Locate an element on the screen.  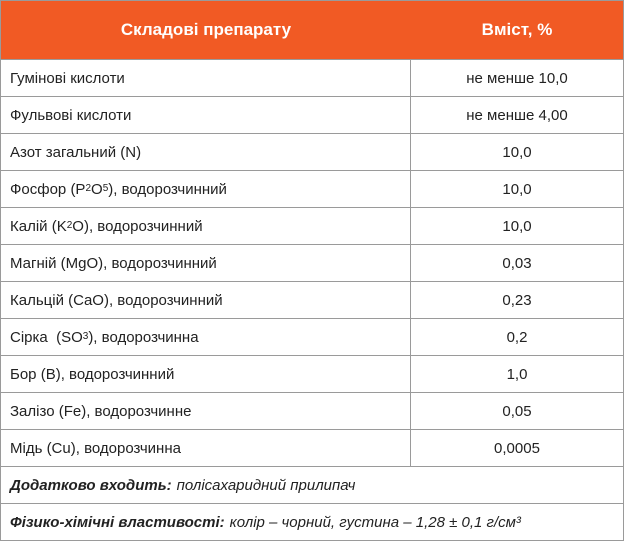
row-value: не менше 4,00 is located at coordinates (517, 115).